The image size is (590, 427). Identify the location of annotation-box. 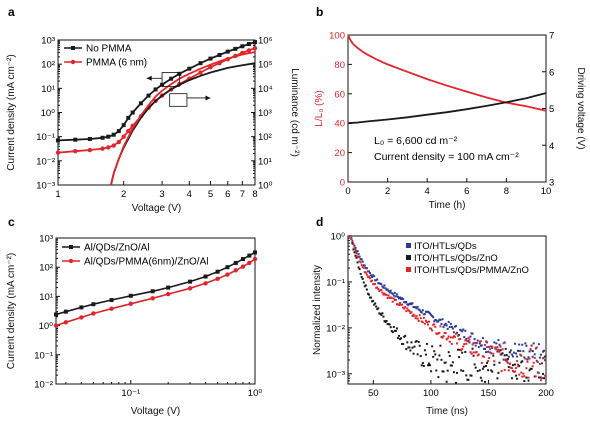
(178, 100).